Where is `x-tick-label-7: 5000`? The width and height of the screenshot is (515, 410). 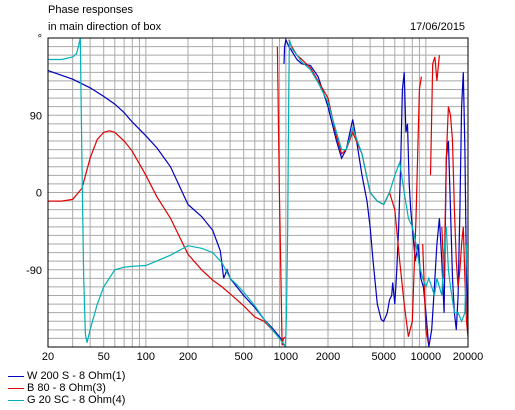
x-tick-label-7: 5000 is located at coordinates (383, 357).